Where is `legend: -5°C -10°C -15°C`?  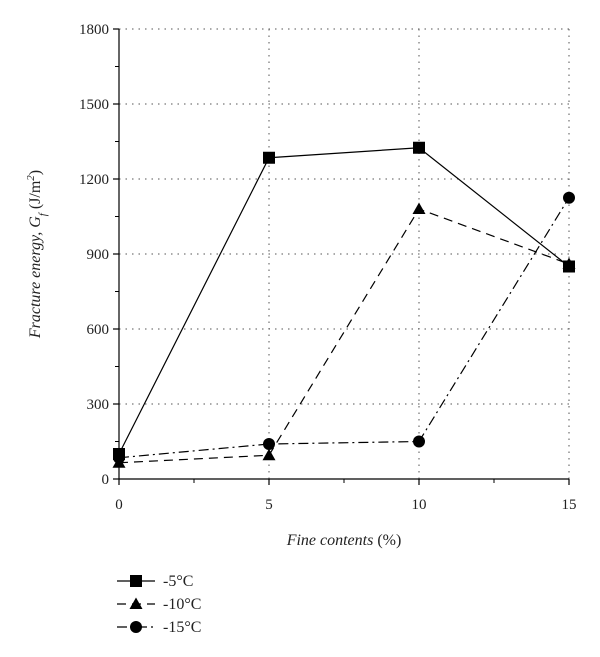 legend: -5°C -10°C -15°C is located at coordinates (159, 604).